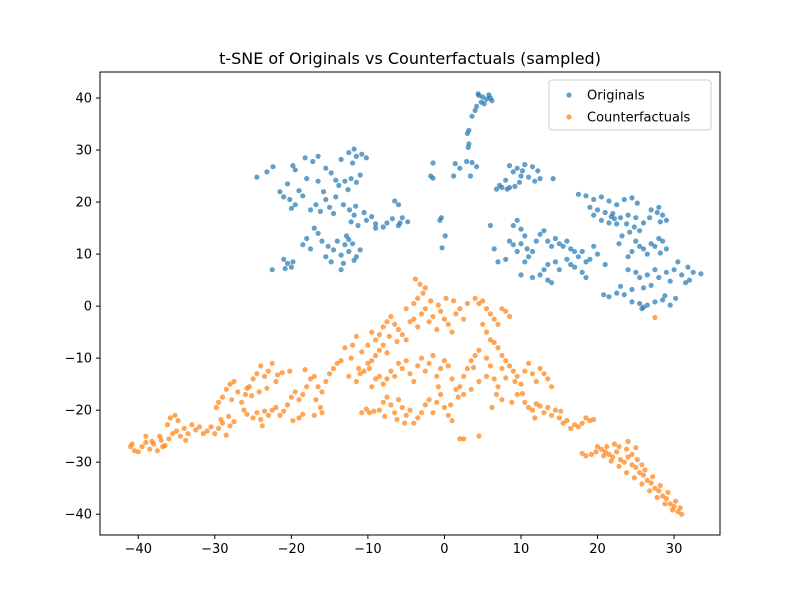  What do you see at coordinates (83, 255) in the screenshot?
I see `y-tick-label: 10` at bounding box center [83, 255].